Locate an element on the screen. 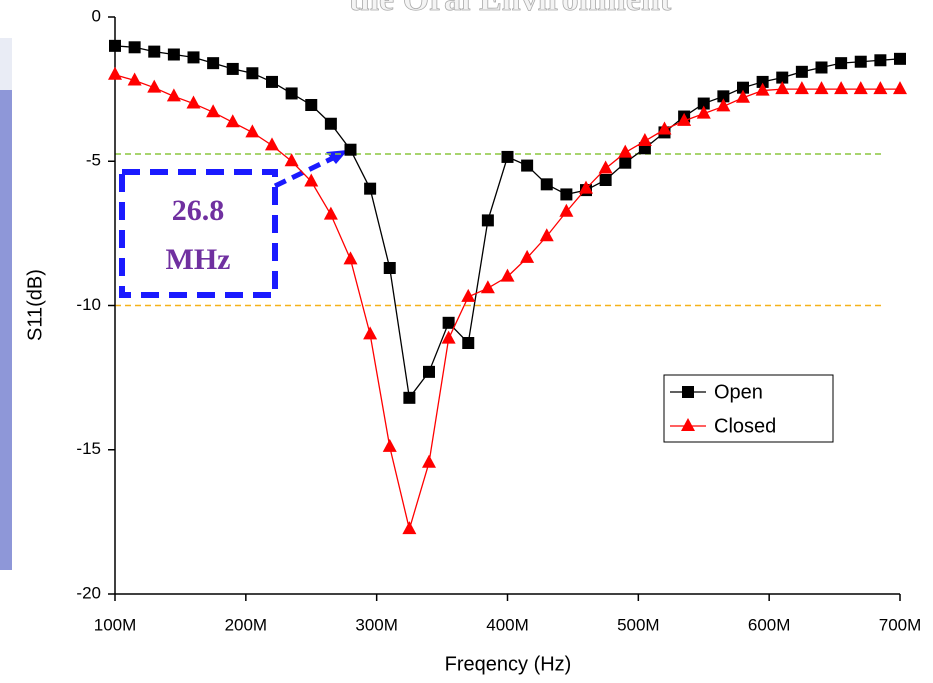 The image size is (933, 683). annotation-text: MHz is located at coordinates (198, 259).